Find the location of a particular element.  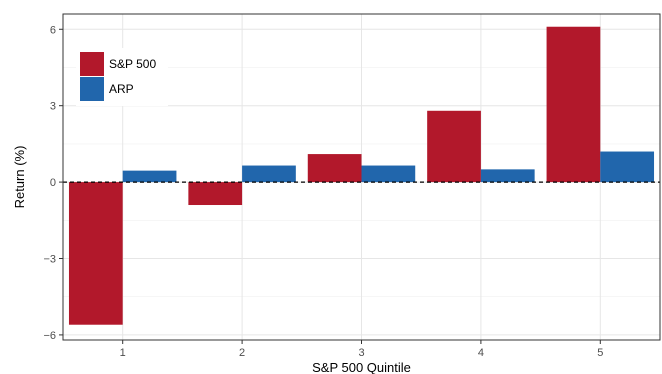

bar-arp-q2 is located at coordinates (269, 174).